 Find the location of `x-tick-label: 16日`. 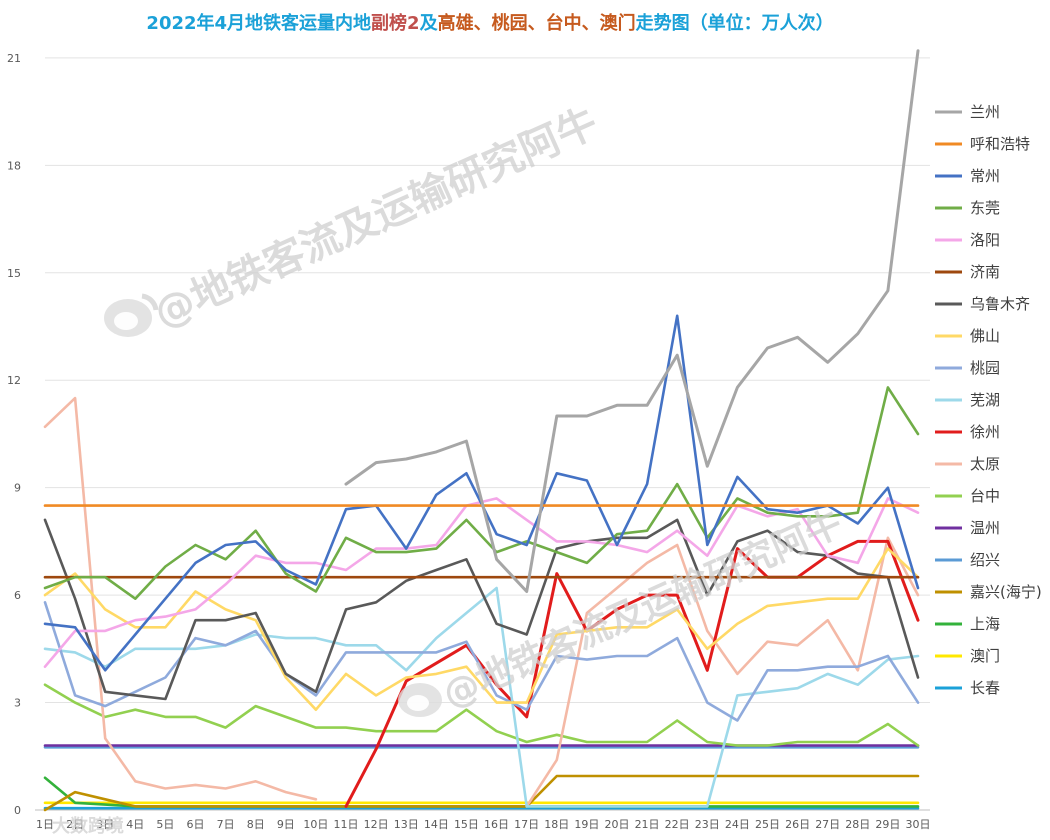

x-tick-label: 16日 is located at coordinates (496, 824).